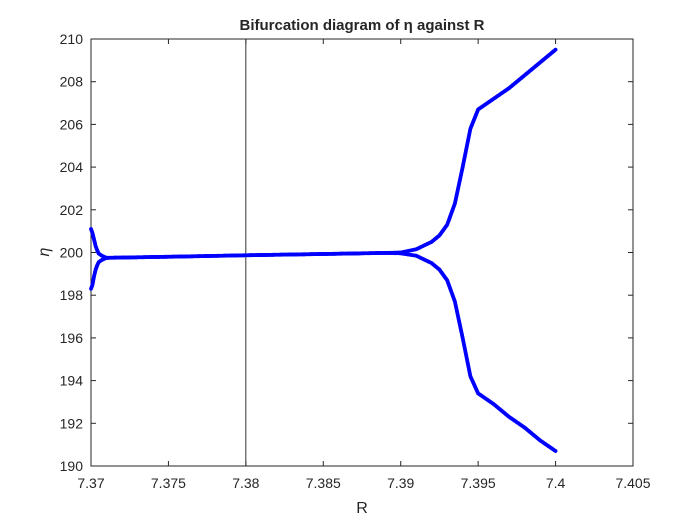 The width and height of the screenshot is (700, 525). Describe the element at coordinates (245, 483) in the screenshot. I see `x-tick-label: 7.38` at that location.